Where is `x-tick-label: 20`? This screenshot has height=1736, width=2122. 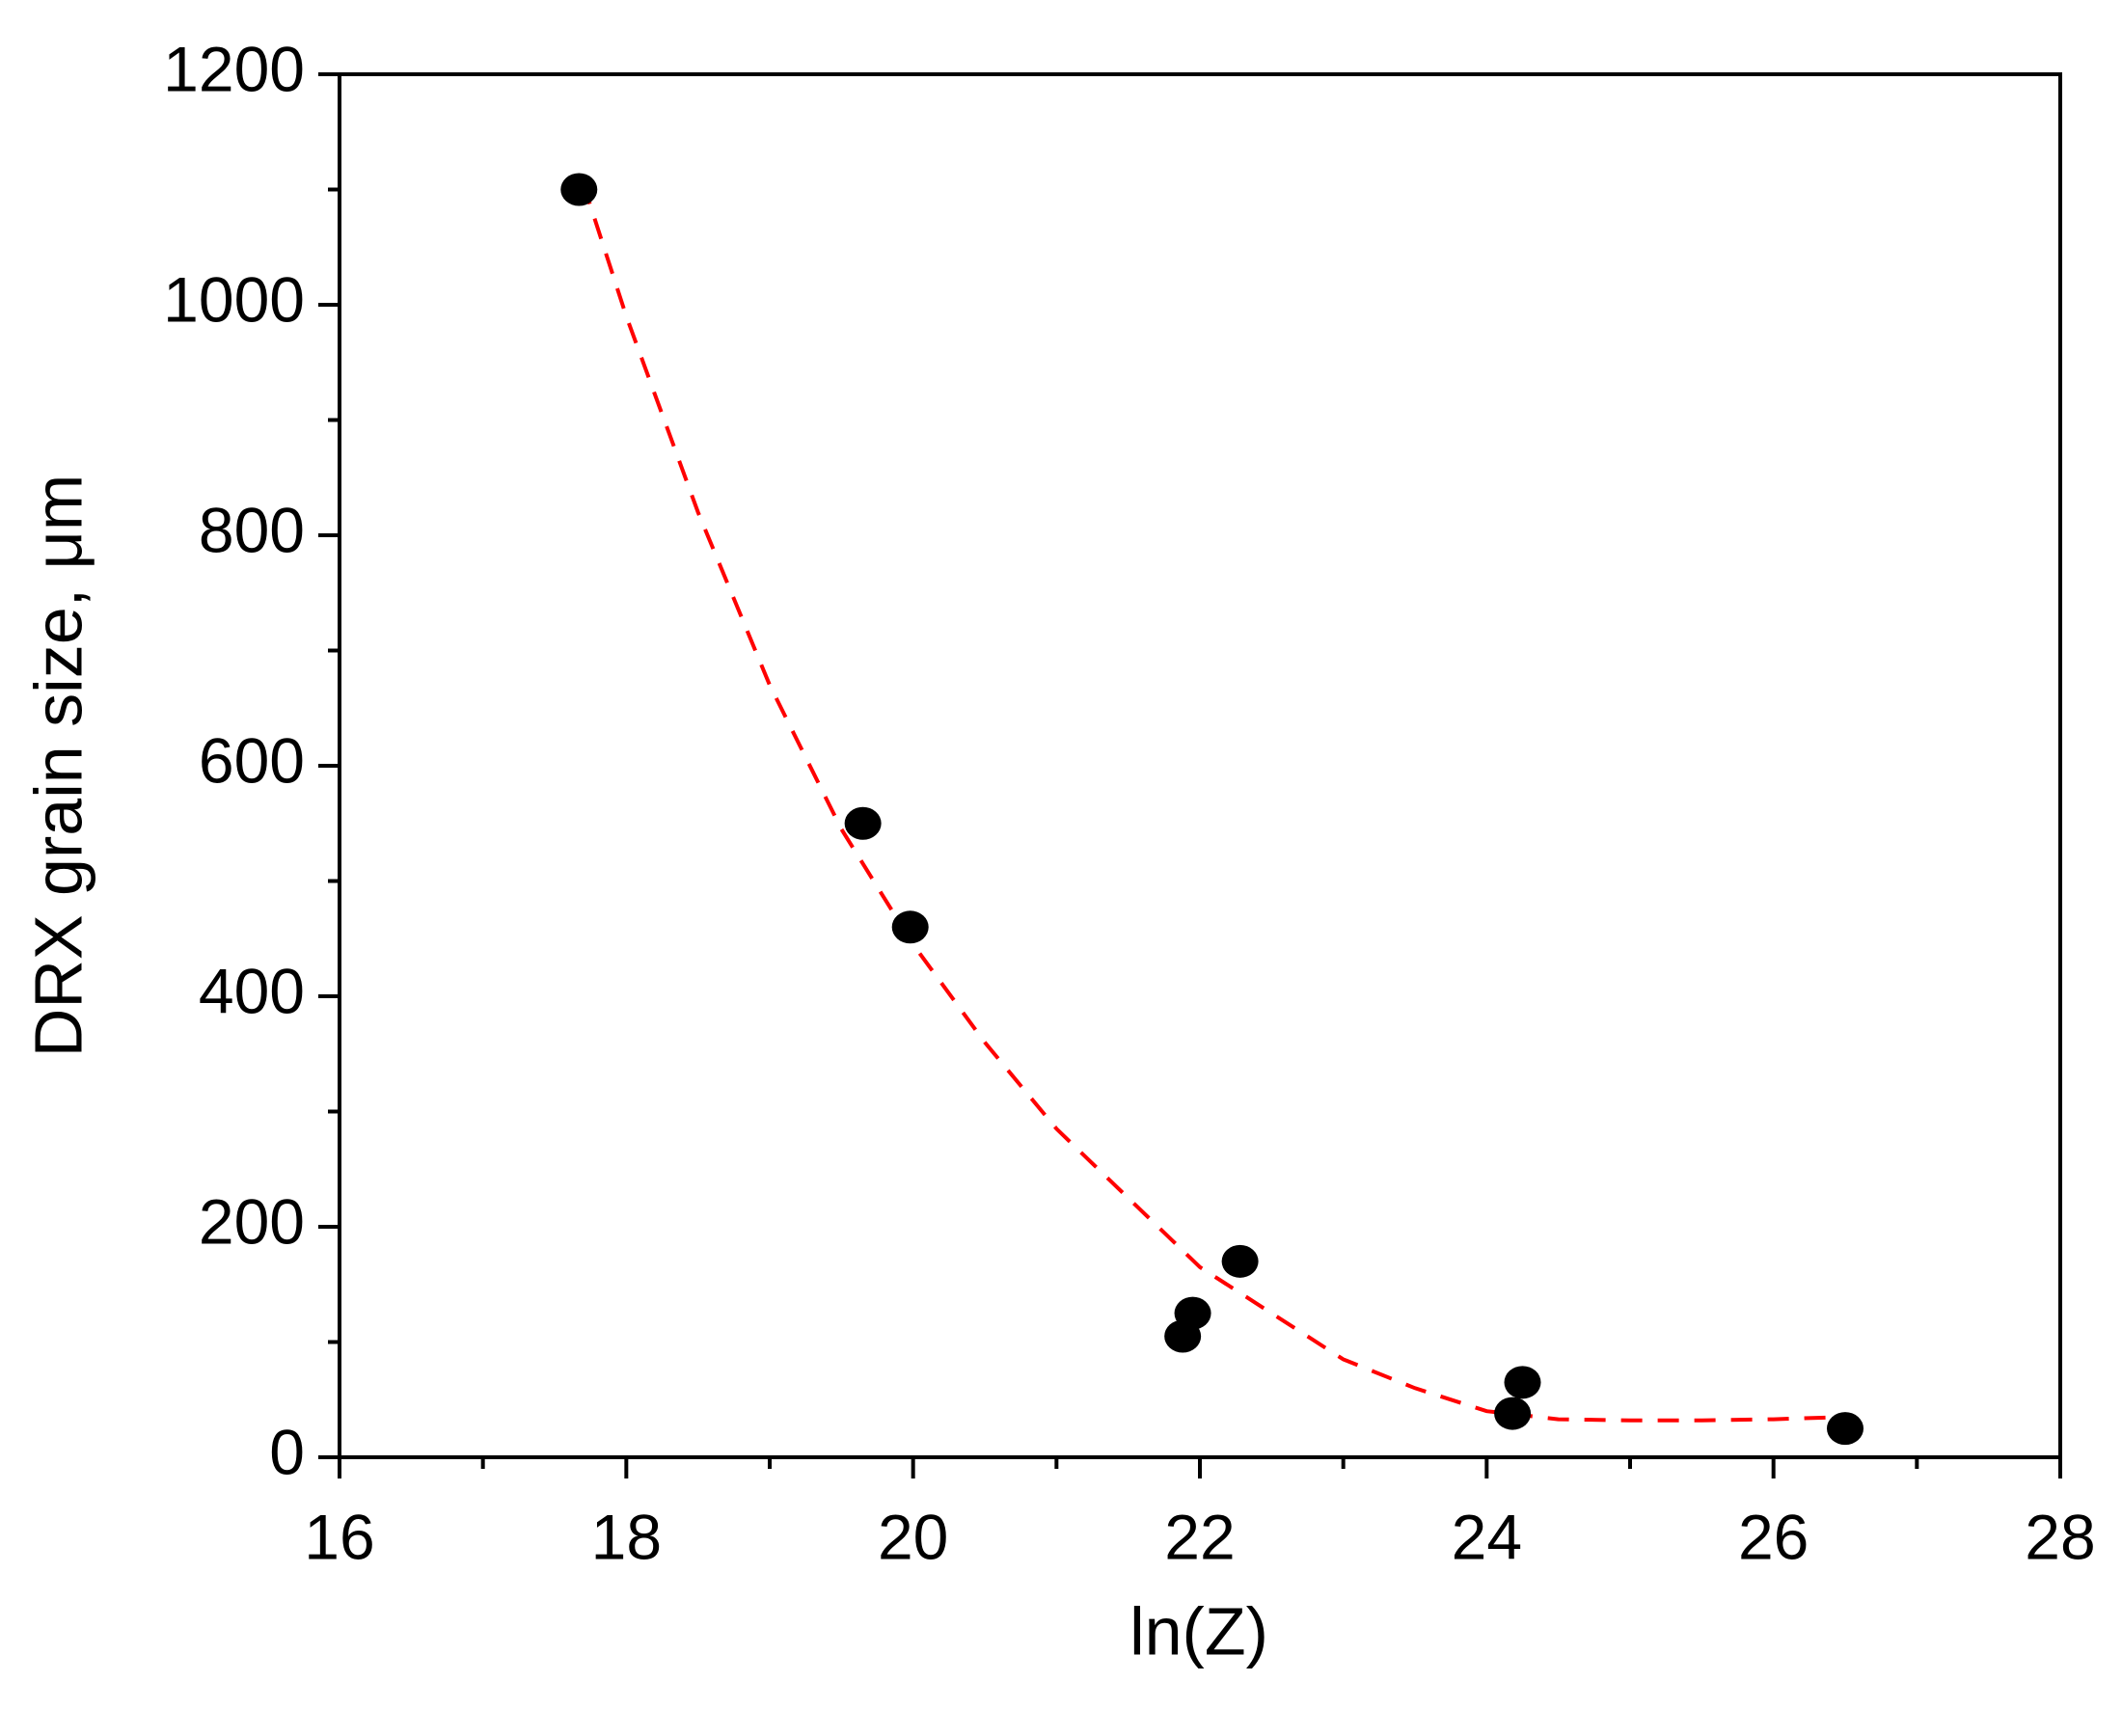
x-tick-label: 20 is located at coordinates (913, 1536).